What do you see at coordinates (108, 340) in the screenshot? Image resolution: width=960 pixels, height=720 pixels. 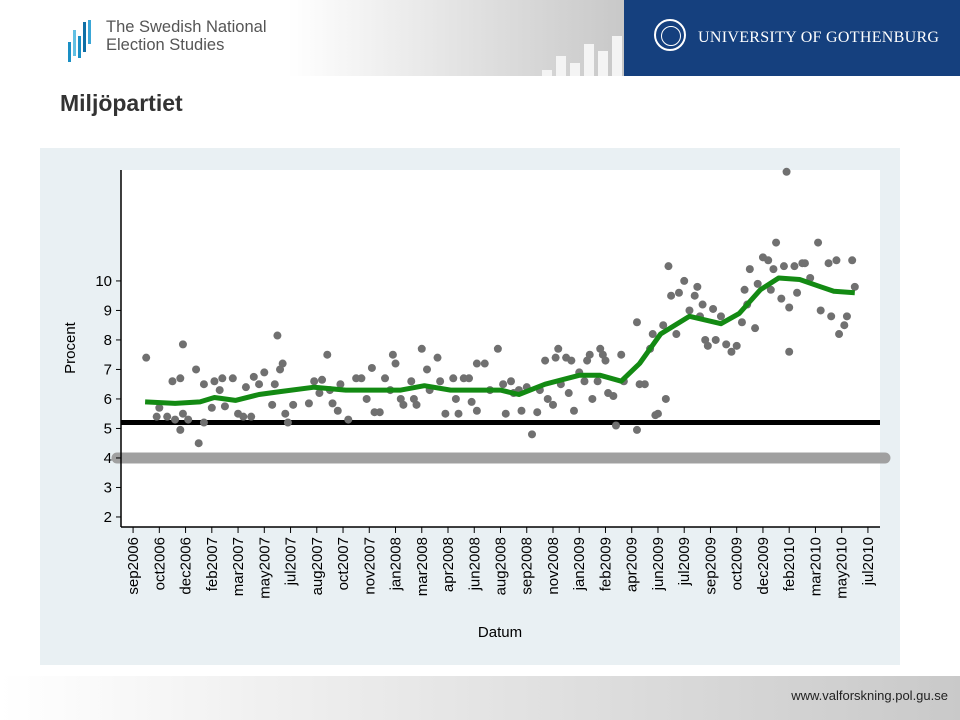 I see `y-tick-label: 8` at bounding box center [108, 340].